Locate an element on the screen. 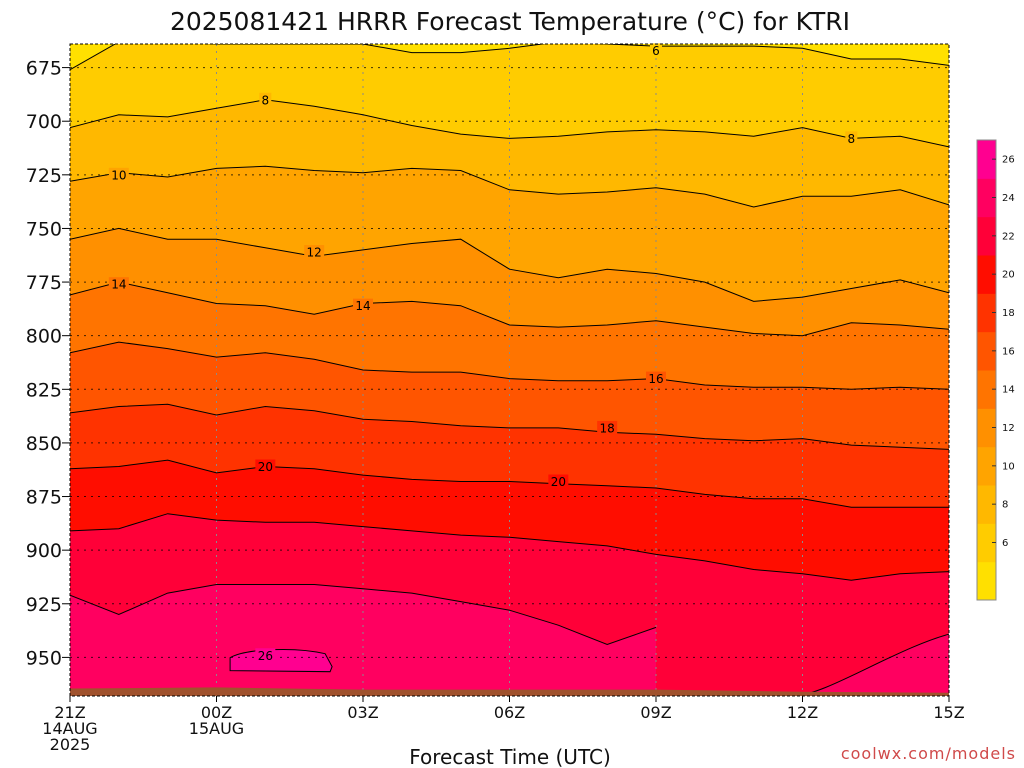  y-axis: 675 700 725 750 775 800 825 850 875 900 925 950 is located at coordinates (48, 363).